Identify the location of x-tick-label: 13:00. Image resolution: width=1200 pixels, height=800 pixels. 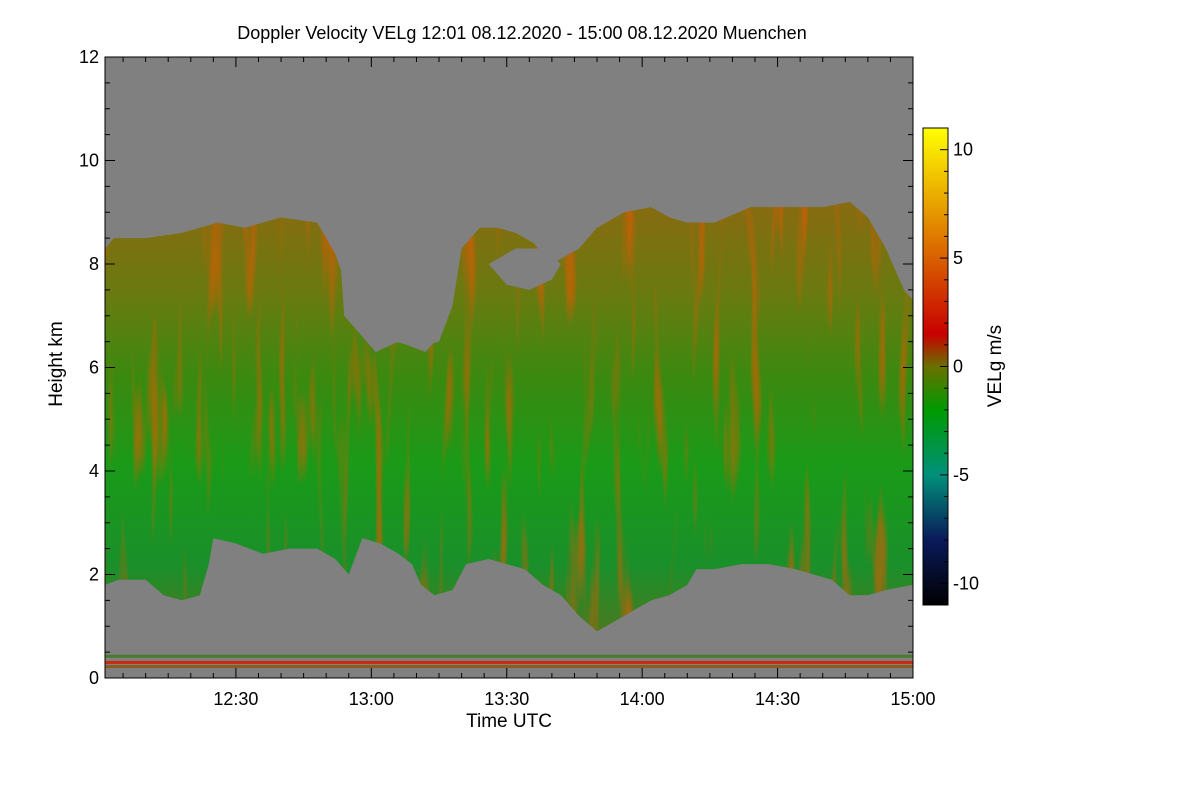
(371, 699).